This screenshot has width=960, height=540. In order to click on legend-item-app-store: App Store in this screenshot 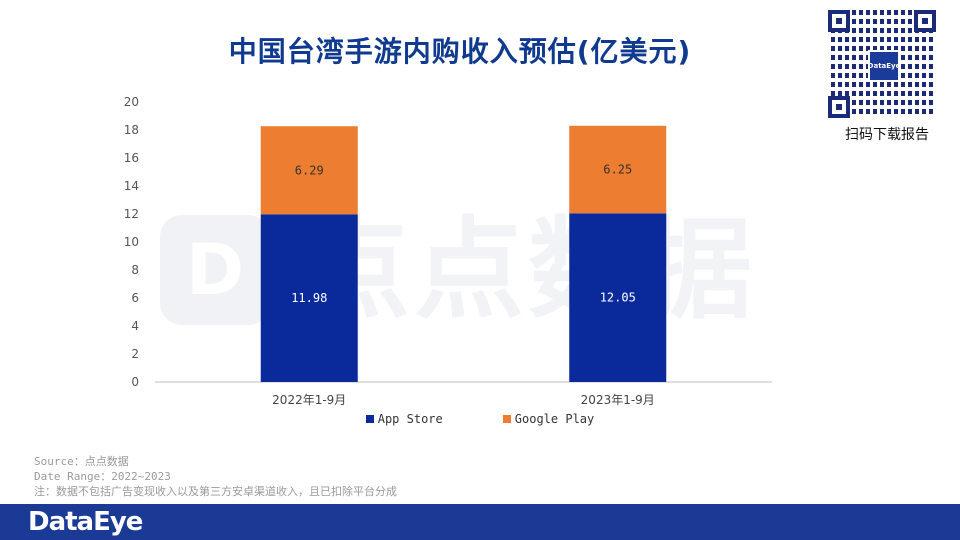, I will do `click(404, 419)`.